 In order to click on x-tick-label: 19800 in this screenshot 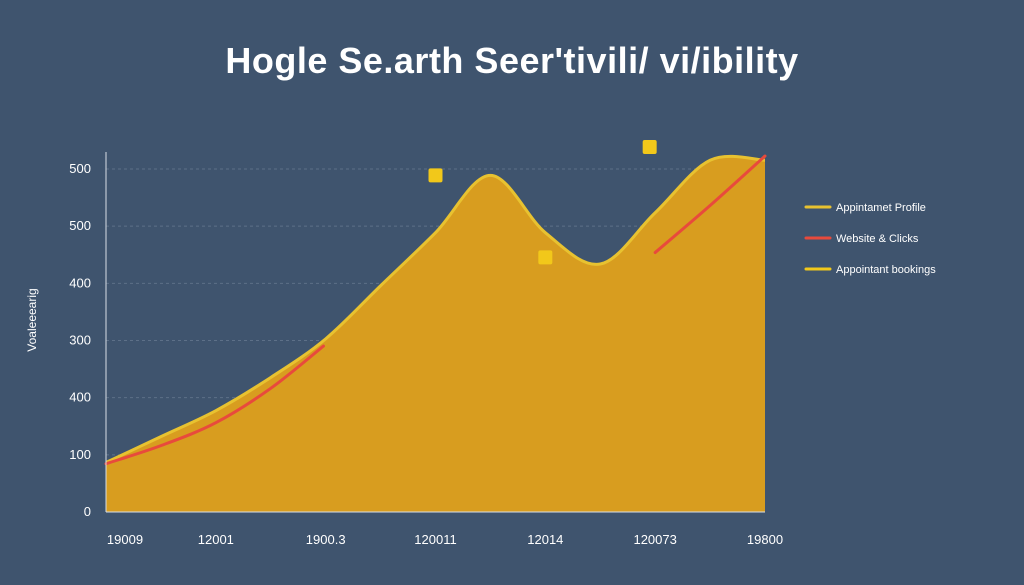, I will do `click(765, 539)`.